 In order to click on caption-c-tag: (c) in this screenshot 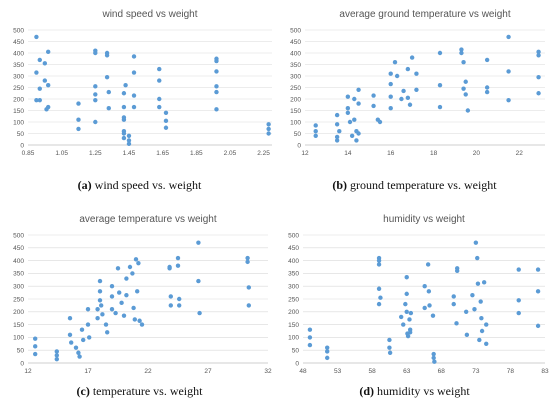, I will do `click(83, 391)`.